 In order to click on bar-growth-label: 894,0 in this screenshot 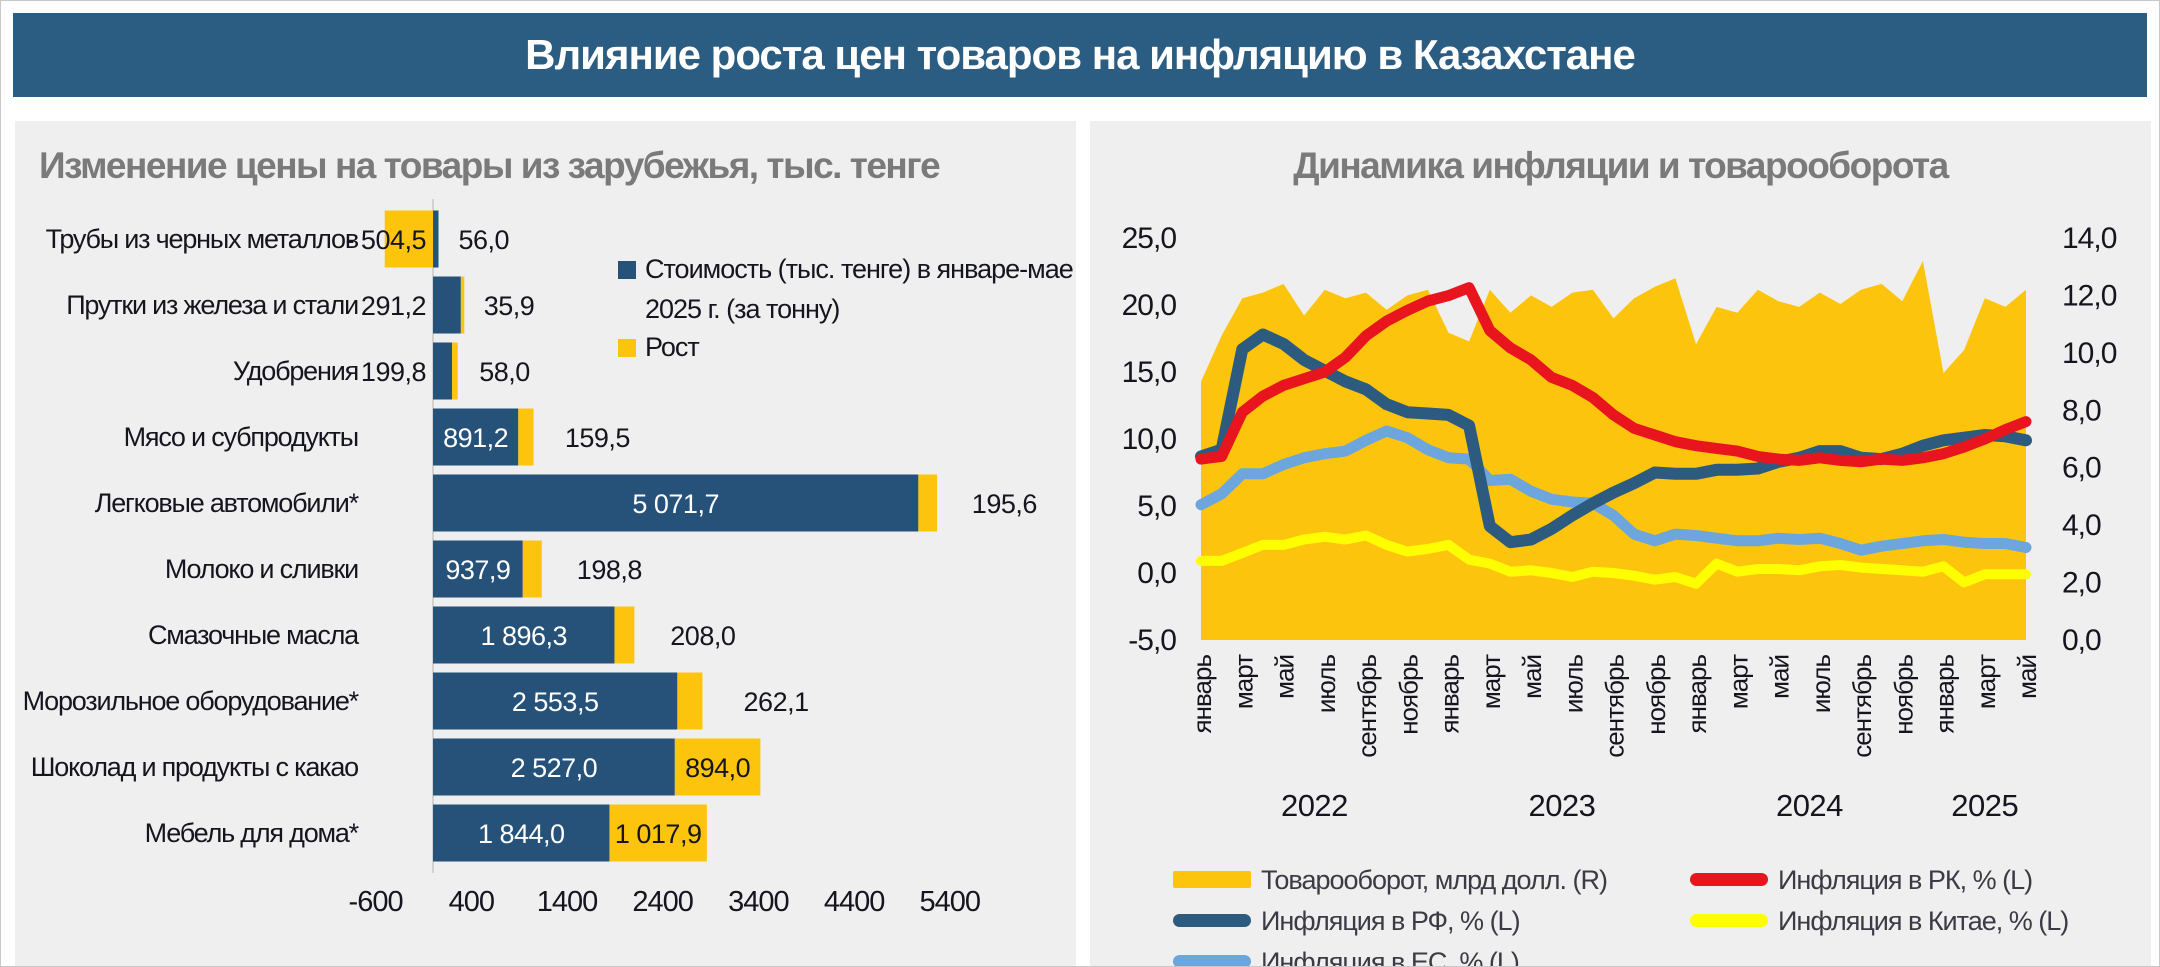, I will do `click(717, 768)`.